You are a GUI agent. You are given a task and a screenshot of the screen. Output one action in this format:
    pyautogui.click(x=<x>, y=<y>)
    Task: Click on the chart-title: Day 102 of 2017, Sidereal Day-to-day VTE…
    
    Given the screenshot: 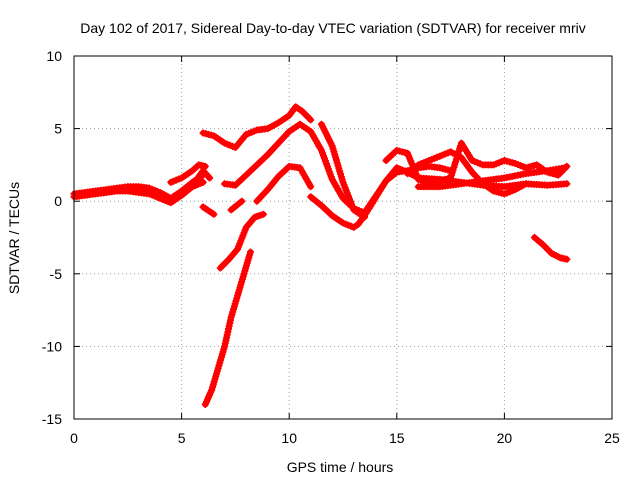 What is the action you would take?
    pyautogui.click(x=332, y=28)
    